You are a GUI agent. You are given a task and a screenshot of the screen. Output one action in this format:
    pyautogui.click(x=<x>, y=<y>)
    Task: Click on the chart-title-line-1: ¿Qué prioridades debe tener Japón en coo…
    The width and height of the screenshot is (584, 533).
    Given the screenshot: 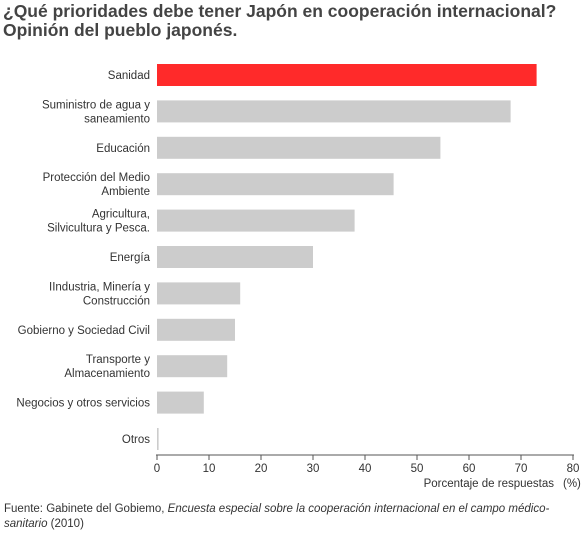 What is the action you would take?
    pyautogui.click(x=280, y=11)
    